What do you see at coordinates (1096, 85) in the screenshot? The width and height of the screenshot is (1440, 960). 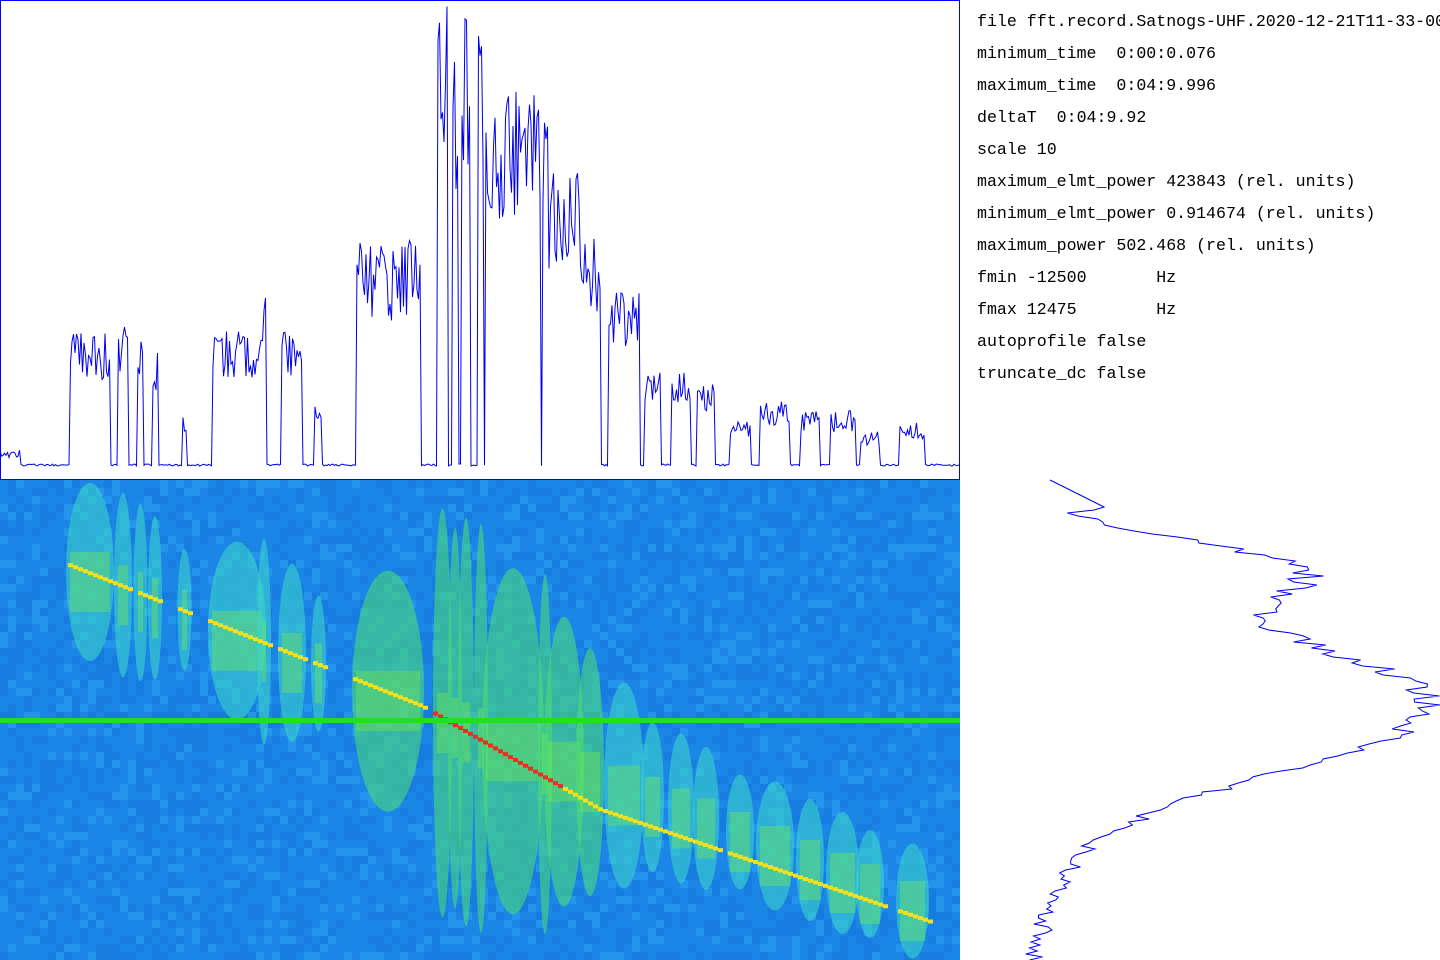 I see `info-line: maximum_time 0:04:9.996` at bounding box center [1096, 85].